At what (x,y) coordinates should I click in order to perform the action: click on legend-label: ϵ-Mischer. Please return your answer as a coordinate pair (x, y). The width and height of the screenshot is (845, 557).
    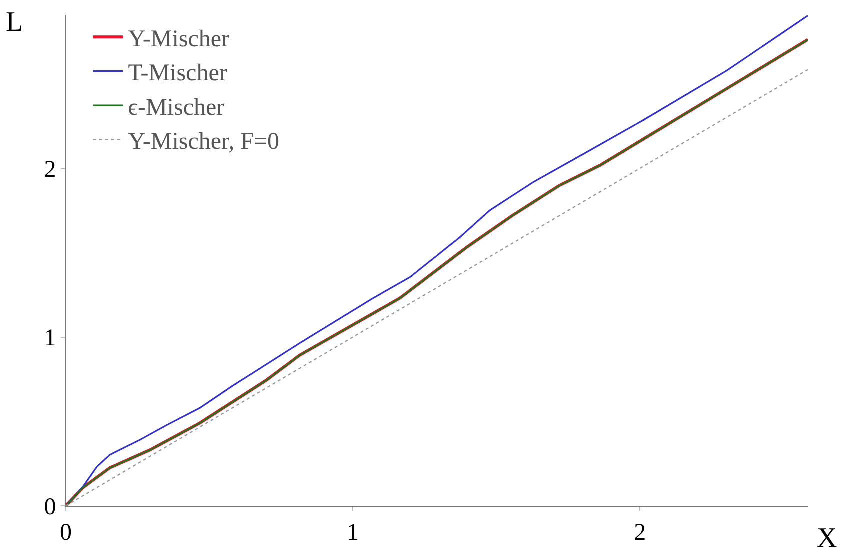
    Looking at the image, I should click on (176, 107).